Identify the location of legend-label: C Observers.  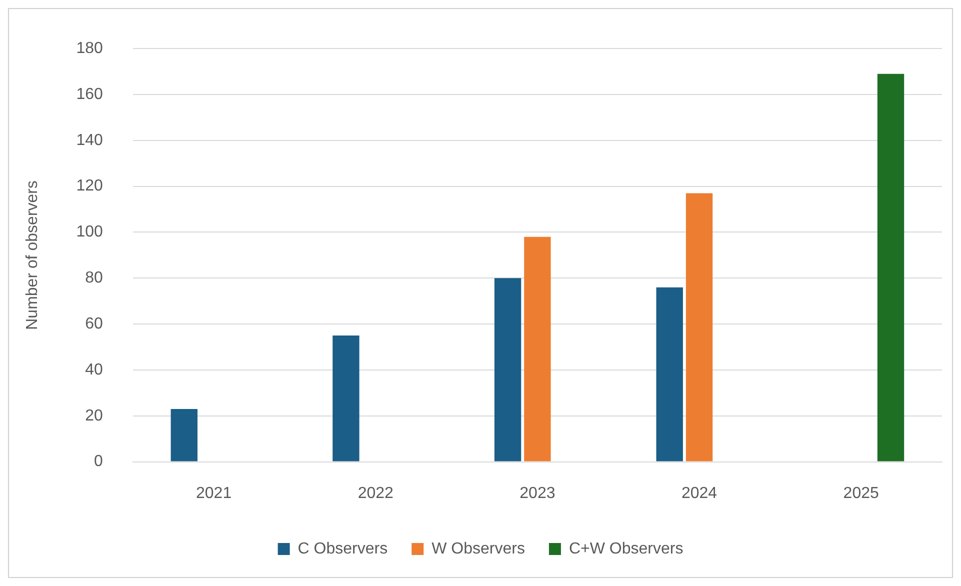
(343, 549).